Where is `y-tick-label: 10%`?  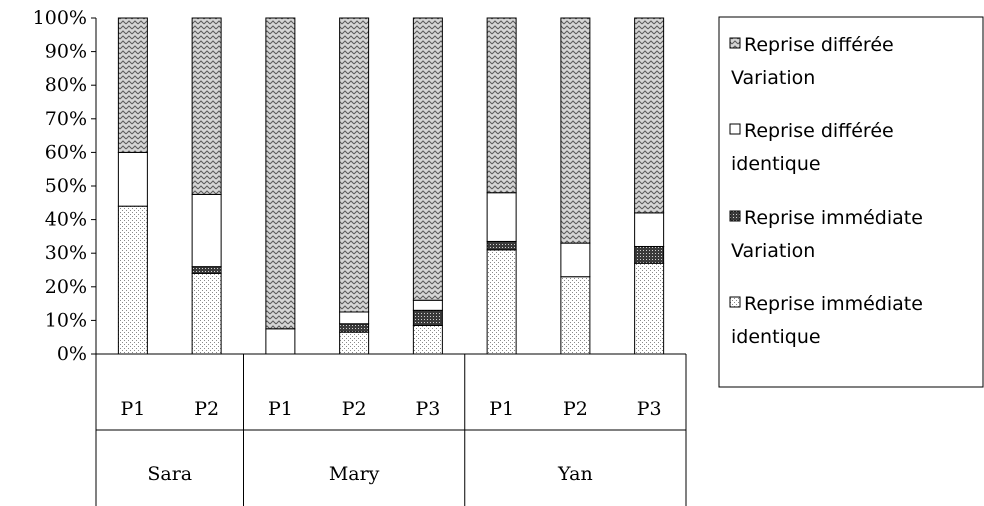
y-tick-label: 10% is located at coordinates (66, 320).